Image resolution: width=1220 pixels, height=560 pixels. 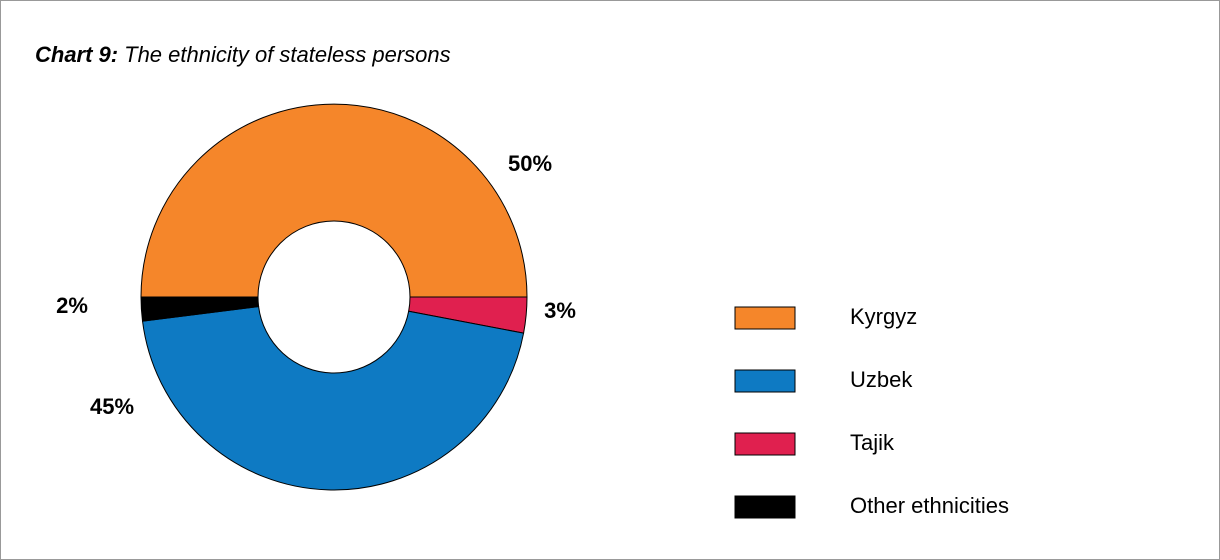 I want to click on title-label: Chart 9:, so click(x=76, y=54).